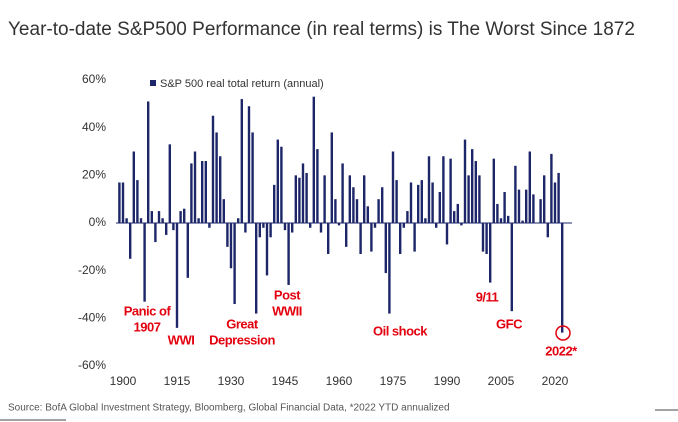  I want to click on y-tick-label: 60%, so click(94, 79).